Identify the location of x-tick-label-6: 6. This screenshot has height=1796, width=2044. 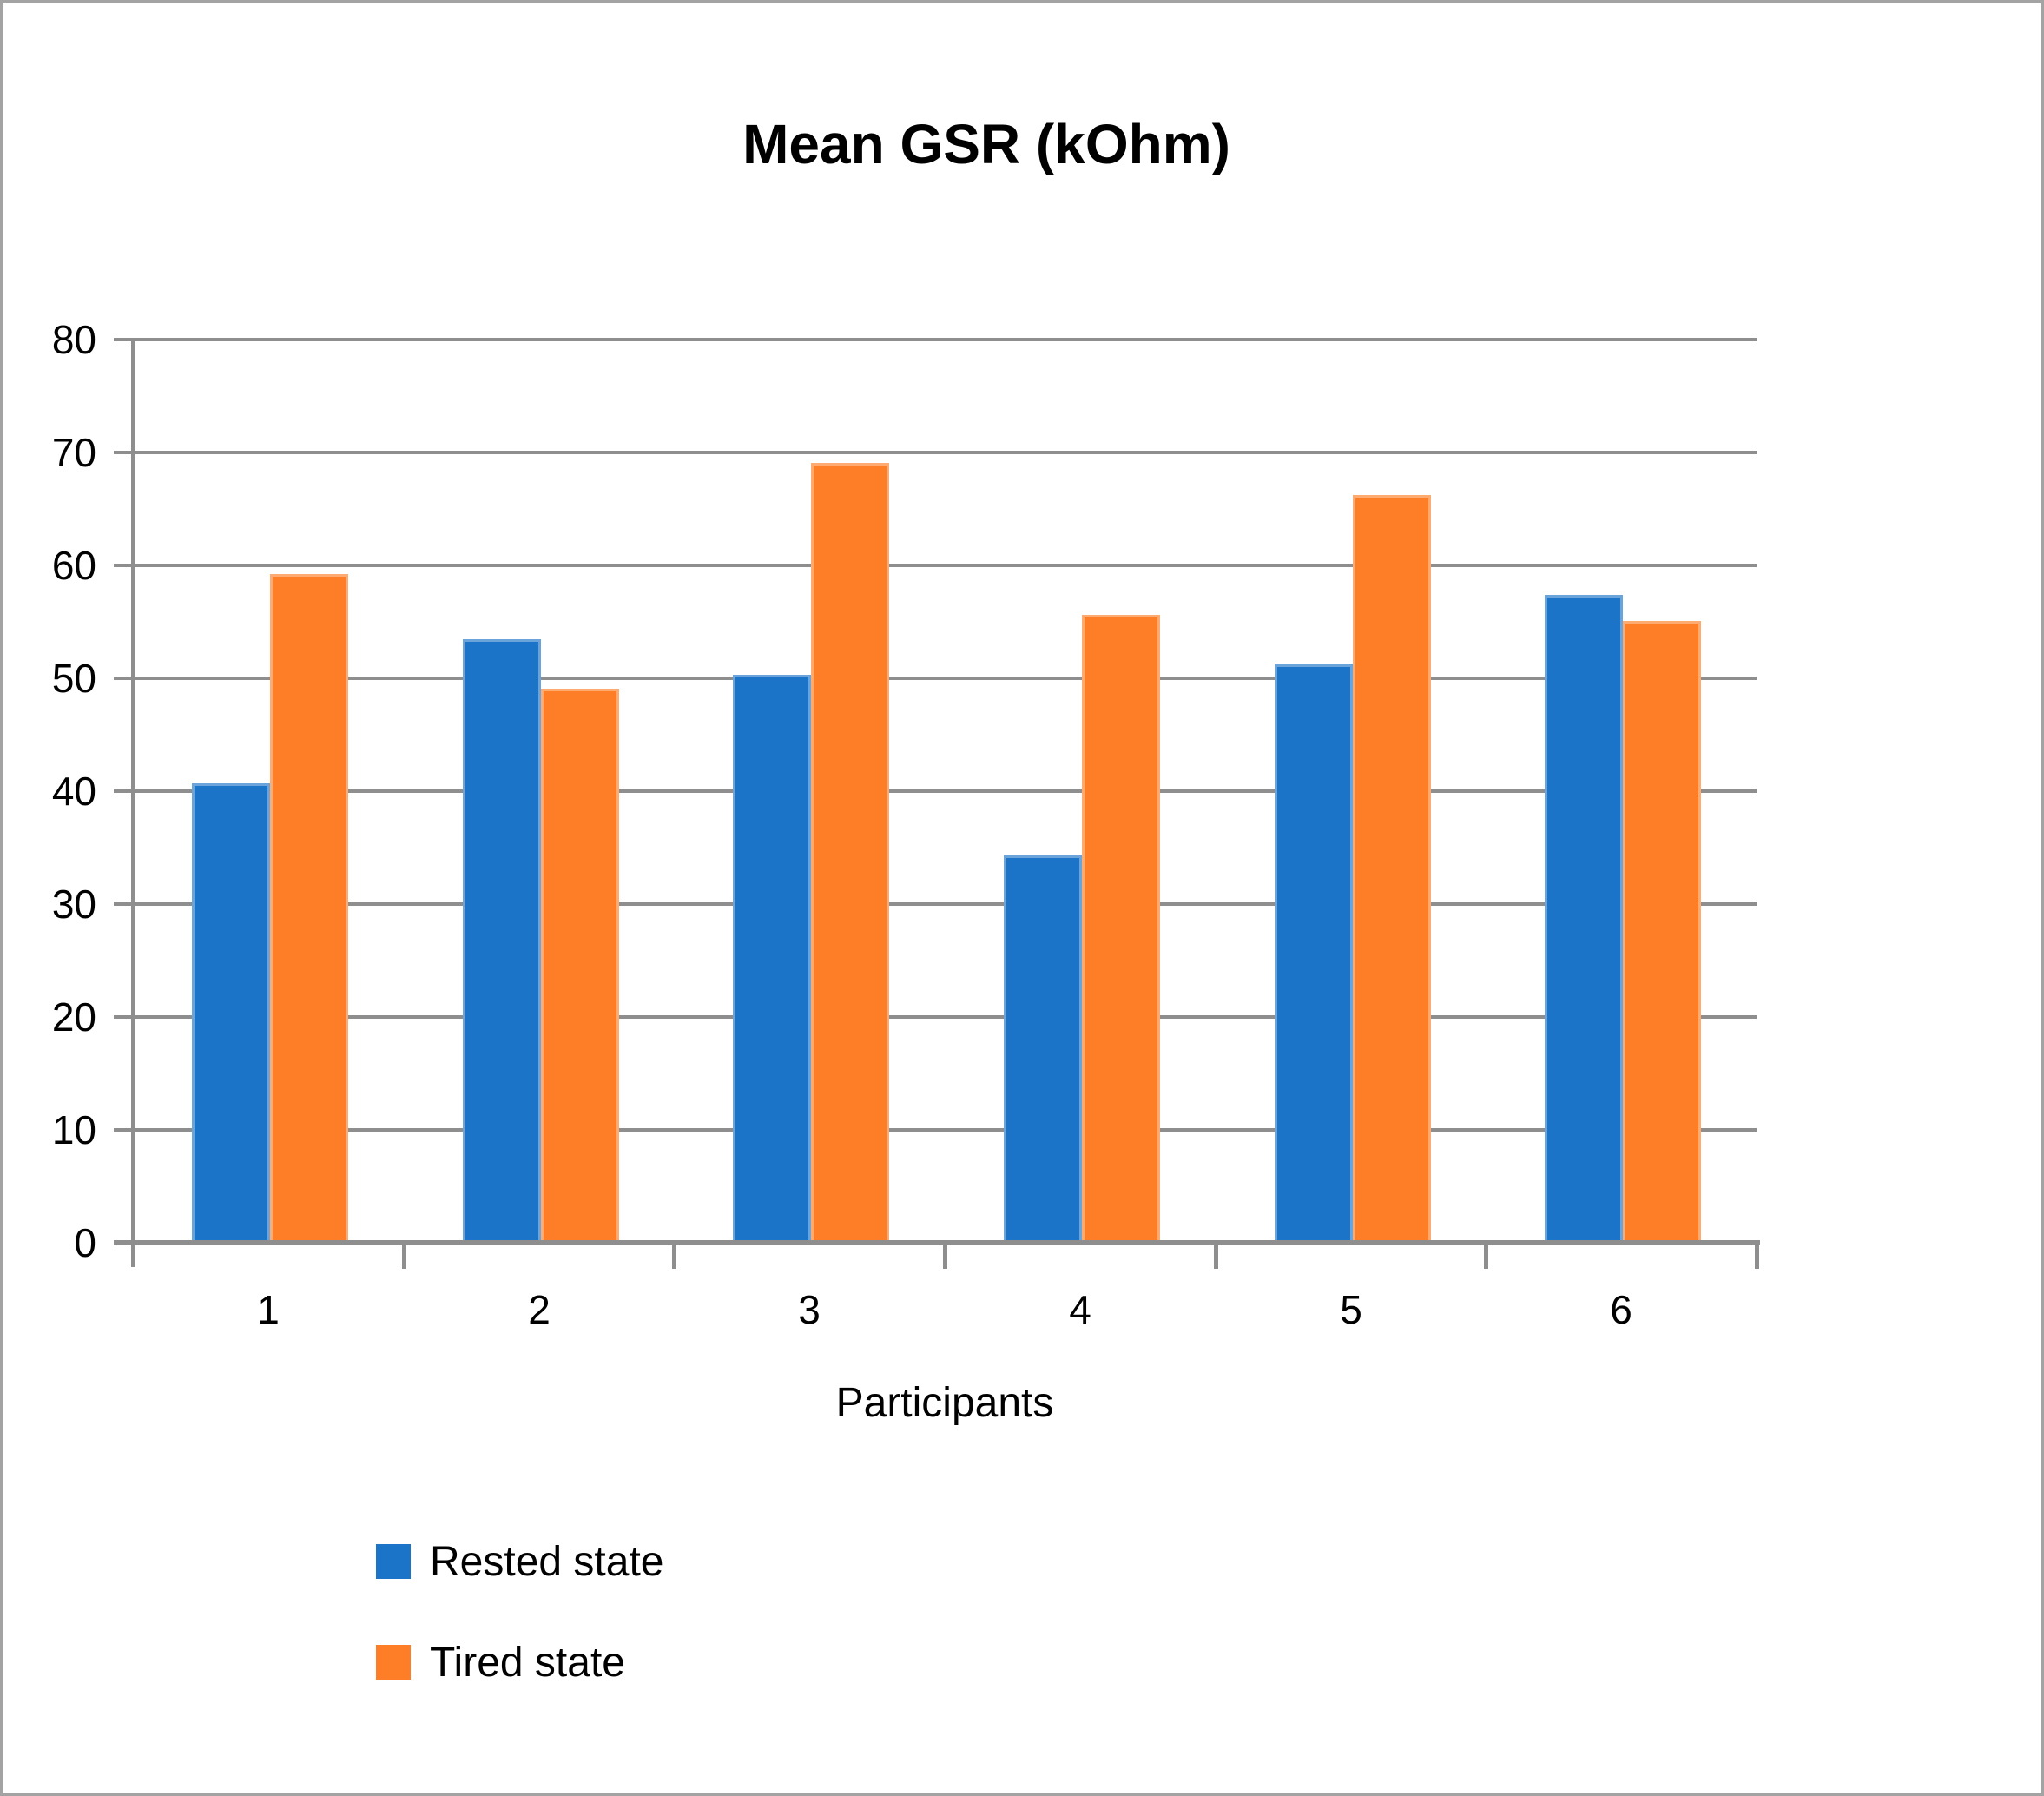
(1621, 1309).